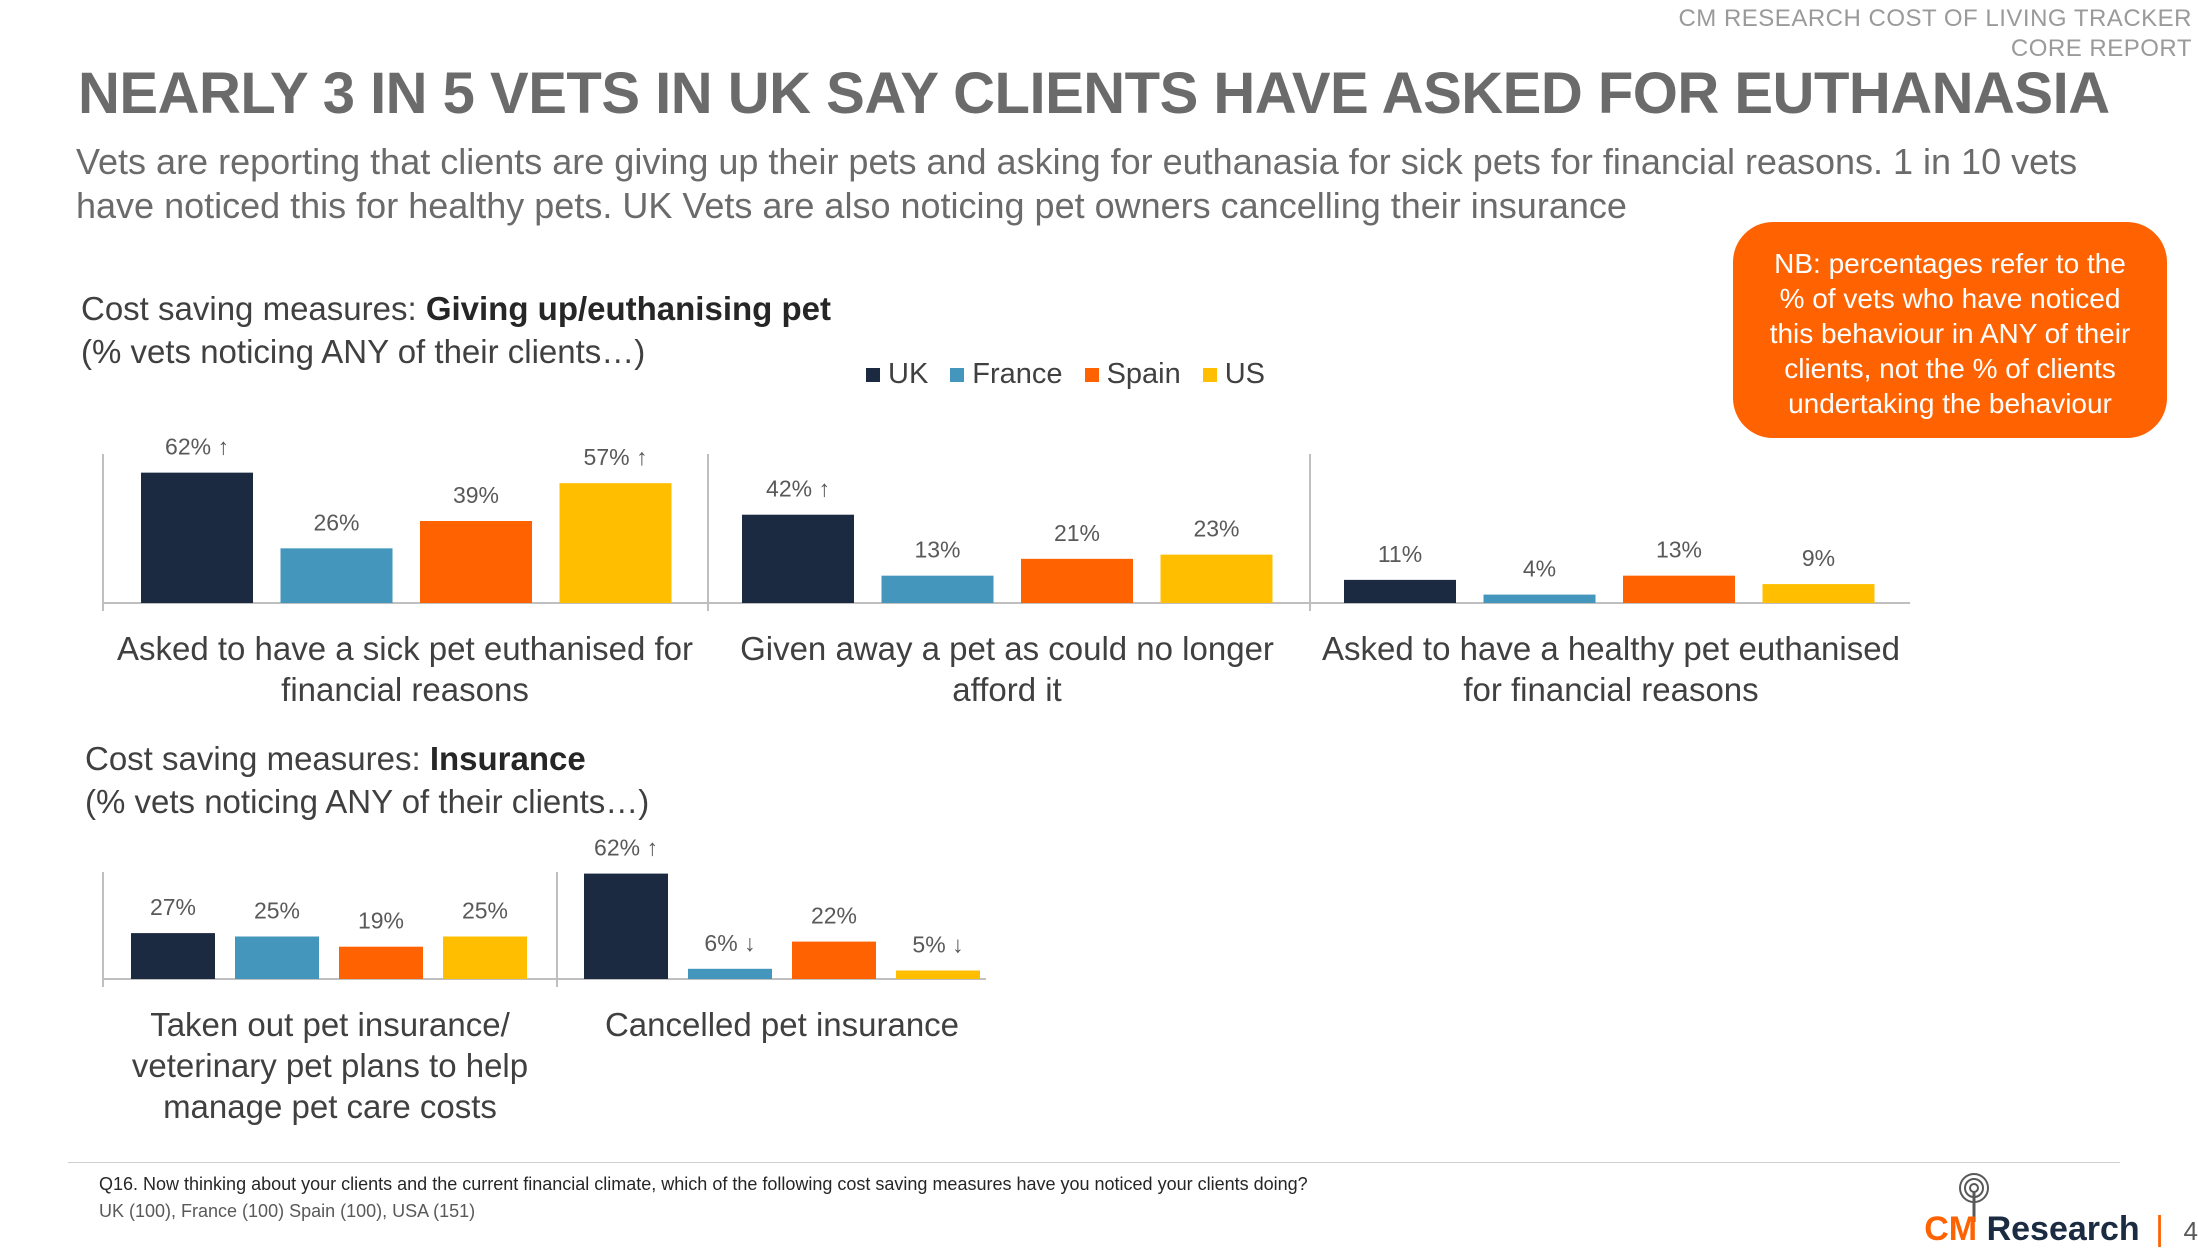 The image size is (2198, 1254). What do you see at coordinates (908, 374) in the screenshot?
I see `legend-label: UK` at bounding box center [908, 374].